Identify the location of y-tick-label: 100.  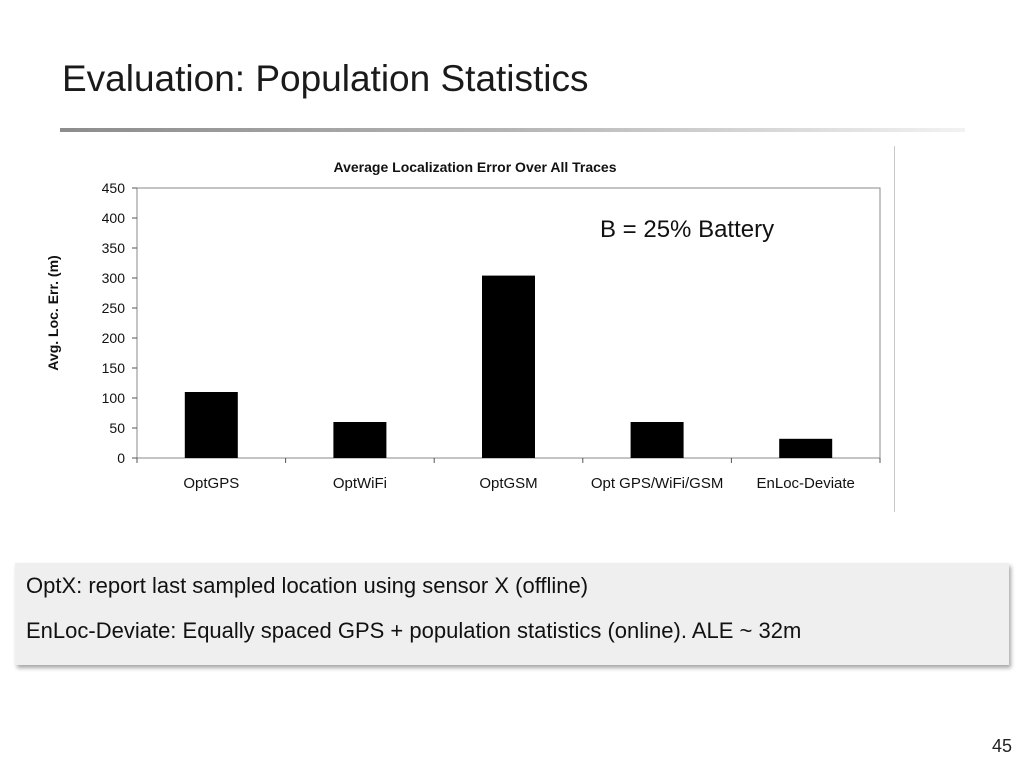
(114, 398).